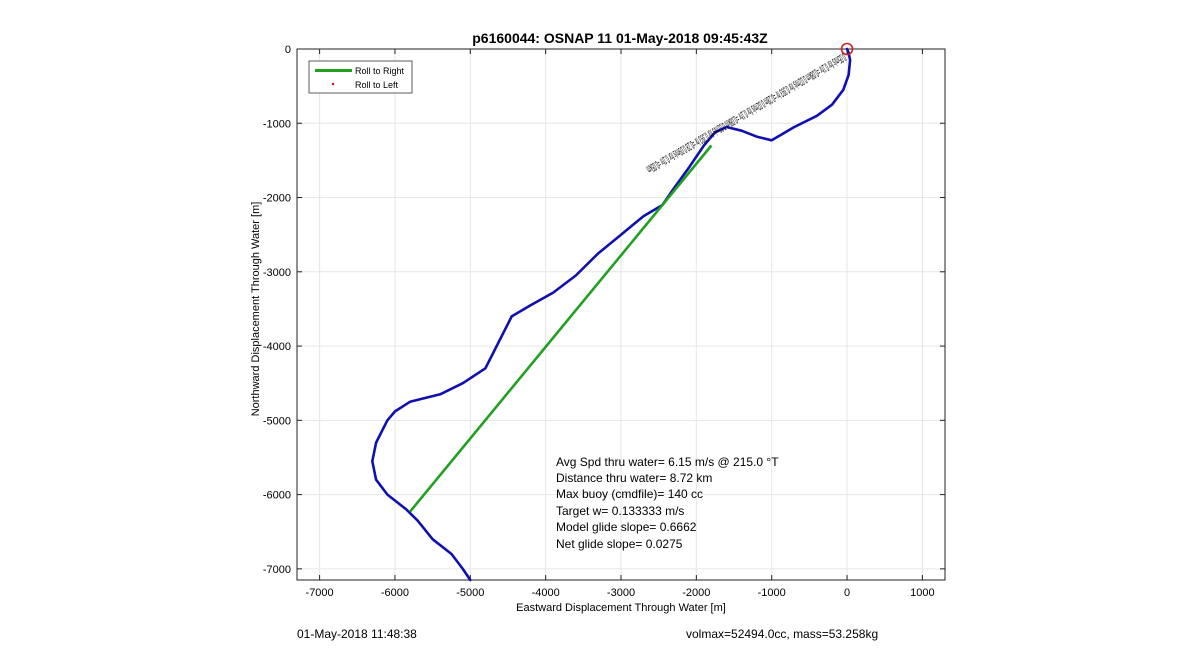 The height and width of the screenshot is (652, 1200). What do you see at coordinates (470, 593) in the screenshot?
I see `x-tick-label: -5000` at bounding box center [470, 593].